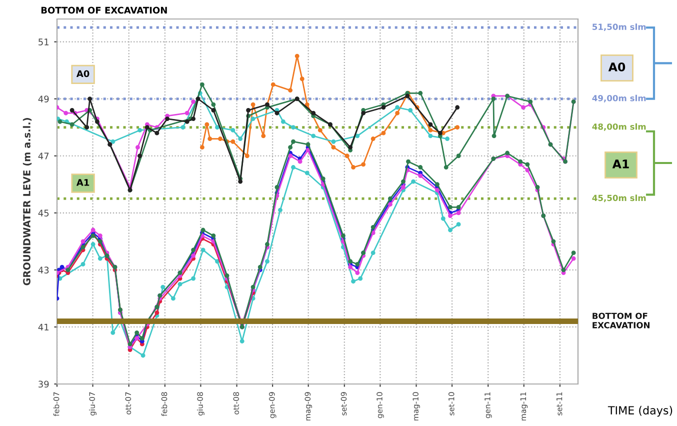  What do you see at coordinates (104, 10) in the screenshot?
I see `chart-title: BOTTOM OF EXCAVATION` at bounding box center [104, 10].